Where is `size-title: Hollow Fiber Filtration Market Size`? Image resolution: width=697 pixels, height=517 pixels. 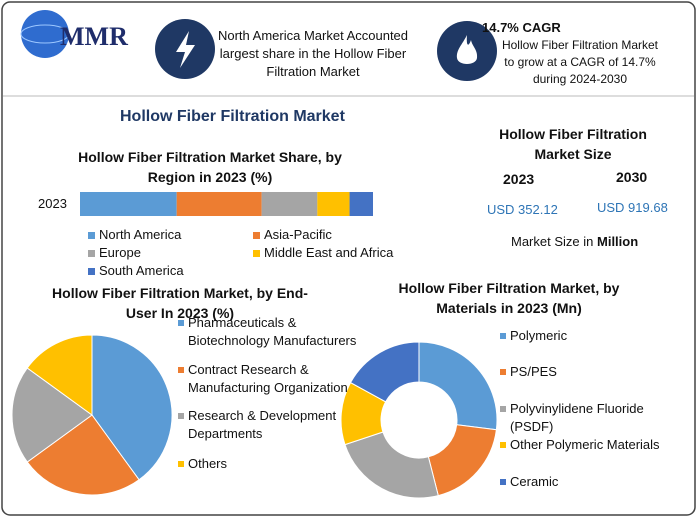
size-title: Hollow Fiber Filtration Market Size is located at coordinates (573, 144).